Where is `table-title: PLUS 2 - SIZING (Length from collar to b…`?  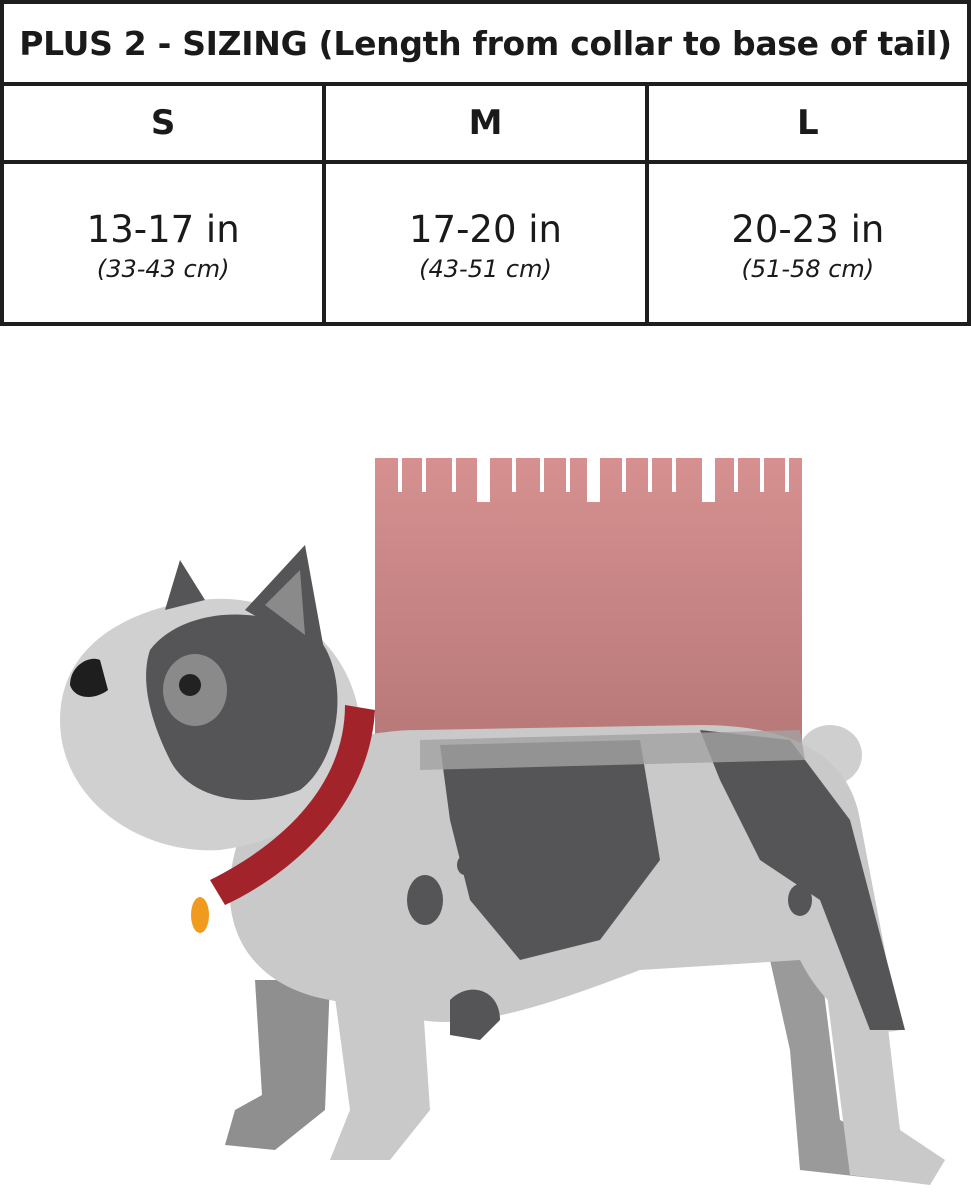
table-title: PLUS 2 - SIZING (Length from collar to b… is located at coordinates (485, 45).